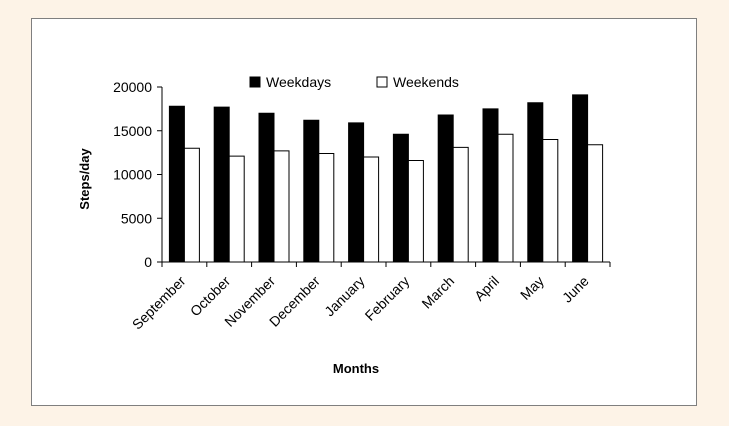  Describe the element at coordinates (148, 262) in the screenshot. I see `y-tick-label: 0` at that location.